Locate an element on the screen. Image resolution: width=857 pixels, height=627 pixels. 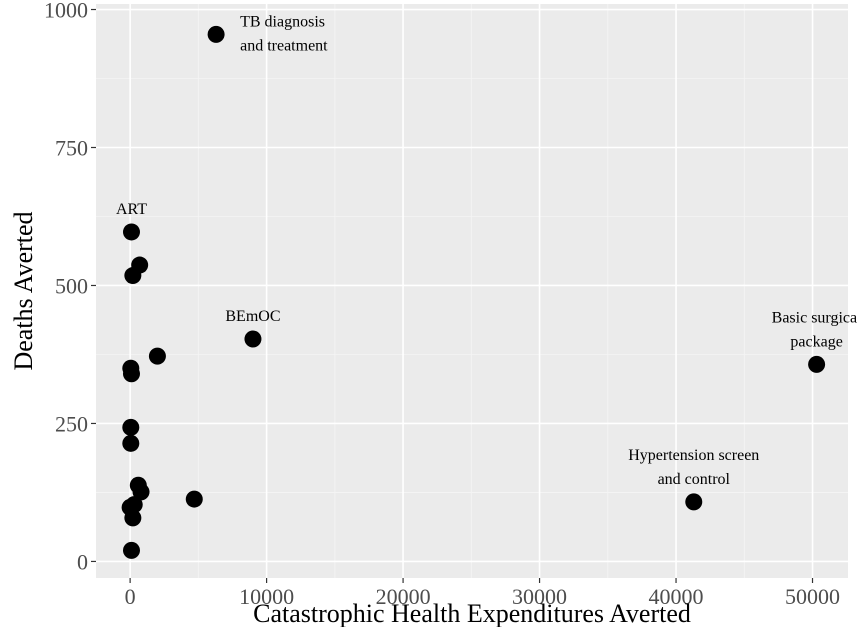
point-annotation: Hypertension screen is located at coordinates (693, 455).